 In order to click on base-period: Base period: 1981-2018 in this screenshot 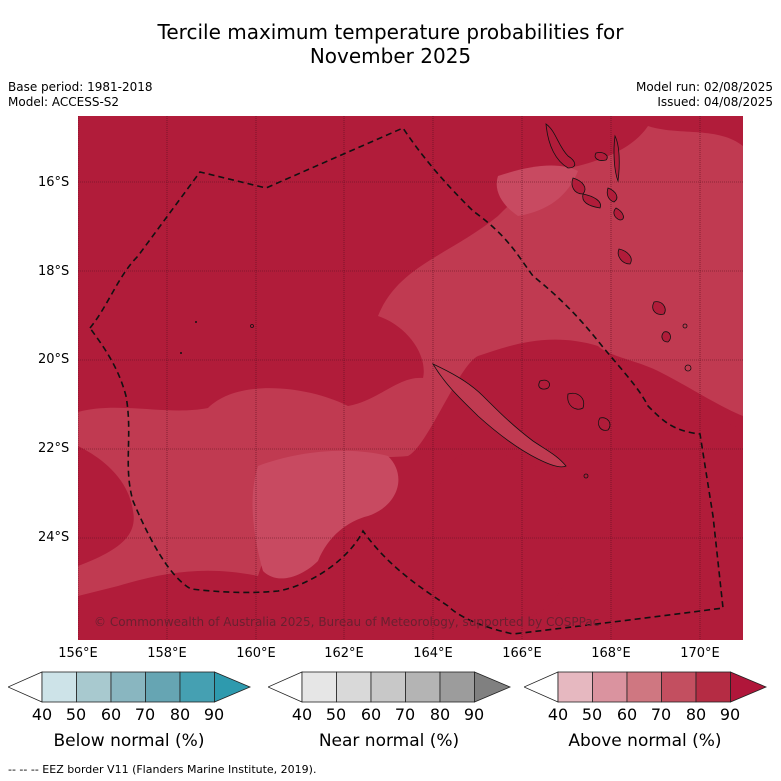, I will do `click(80, 87)`.